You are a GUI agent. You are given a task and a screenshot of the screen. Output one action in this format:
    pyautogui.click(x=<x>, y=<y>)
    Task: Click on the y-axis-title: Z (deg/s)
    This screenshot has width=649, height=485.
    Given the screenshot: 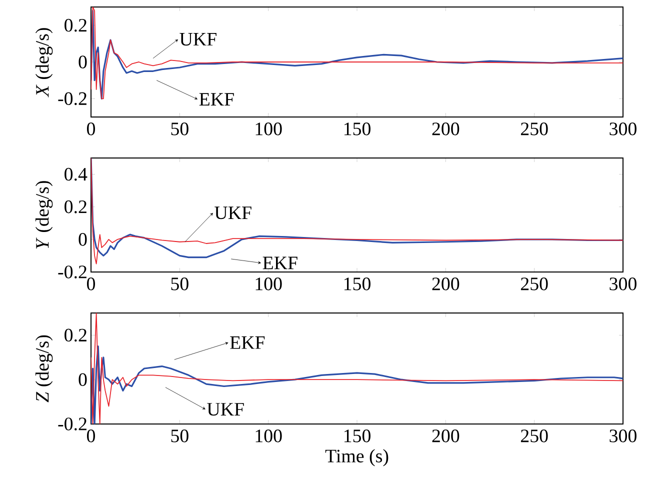 What is the action you would take?
    pyautogui.click(x=44, y=368)
    